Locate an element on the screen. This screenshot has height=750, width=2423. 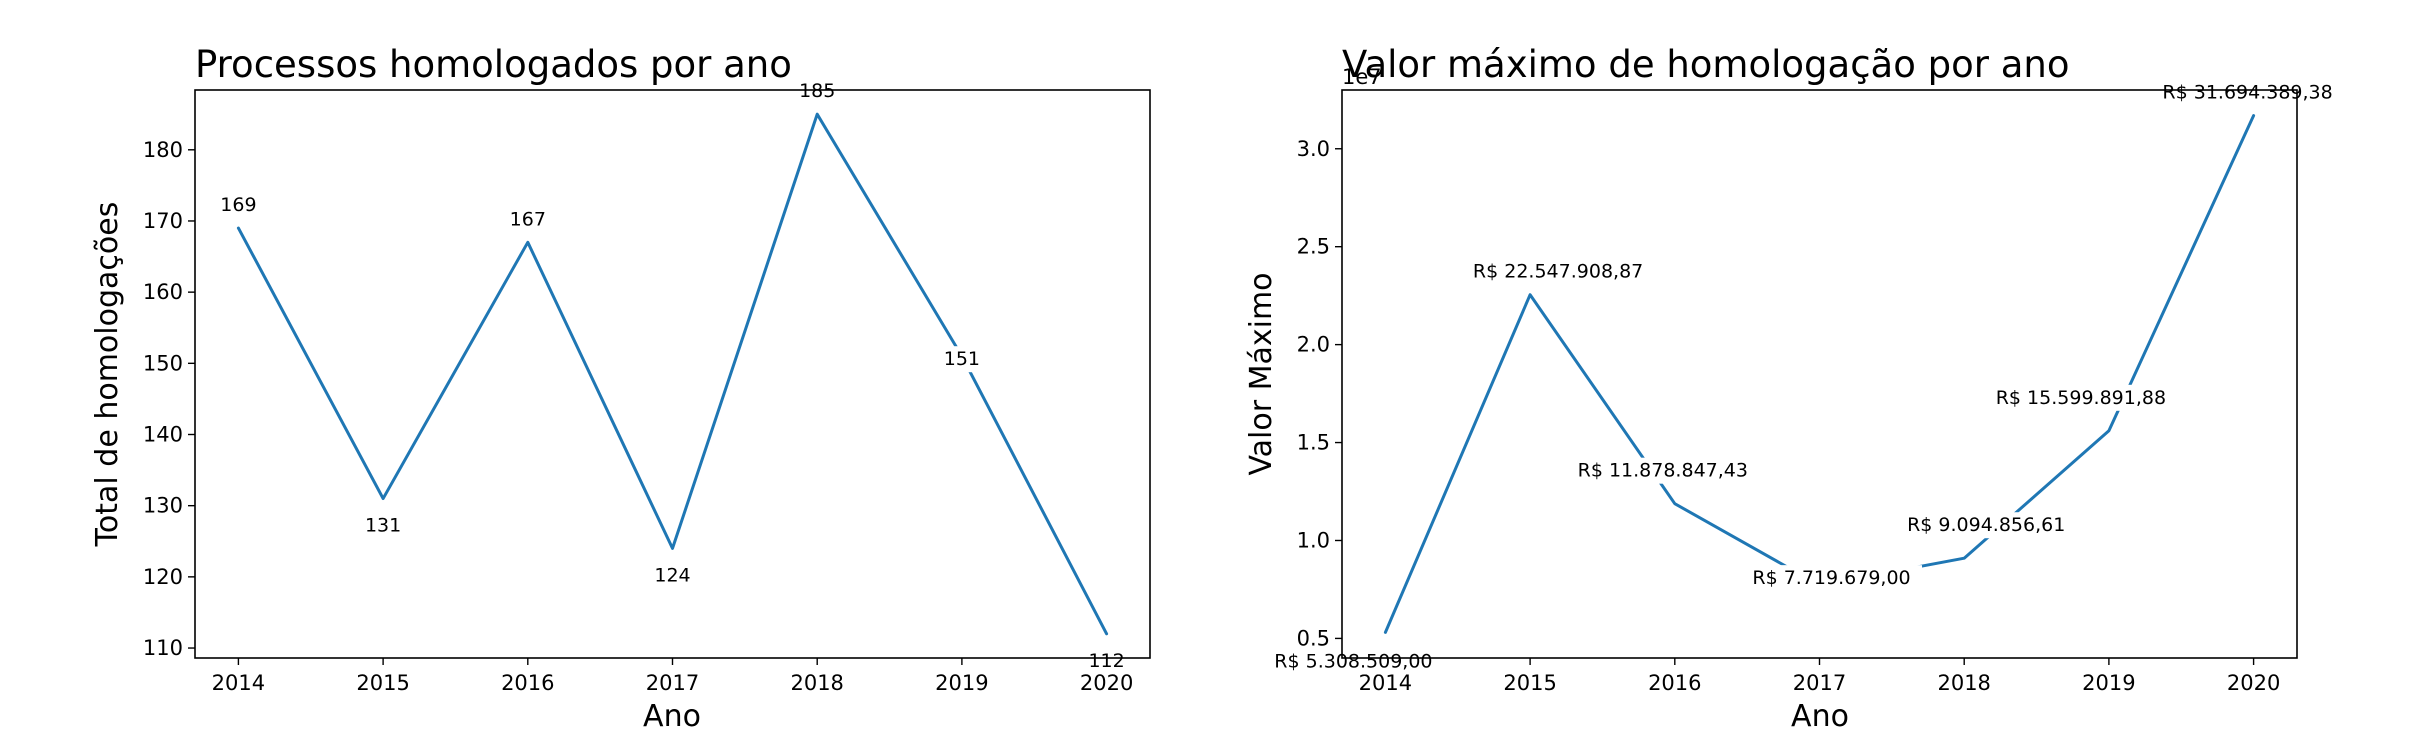
y-tick-label: 2.5 is located at coordinates (1313, 247).